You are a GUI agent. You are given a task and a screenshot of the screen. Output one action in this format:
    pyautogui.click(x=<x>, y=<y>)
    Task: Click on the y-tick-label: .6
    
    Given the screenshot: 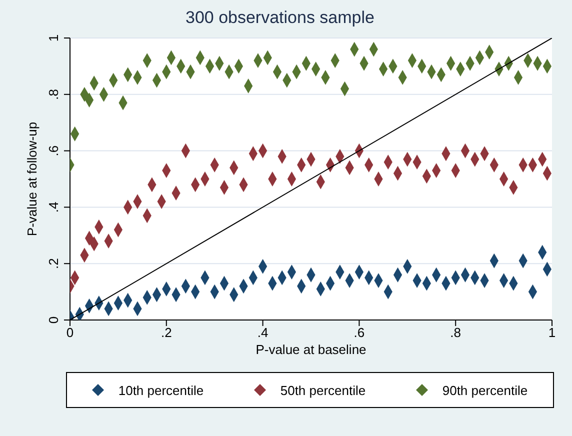 What is the action you would take?
    pyautogui.click(x=53, y=150)
    